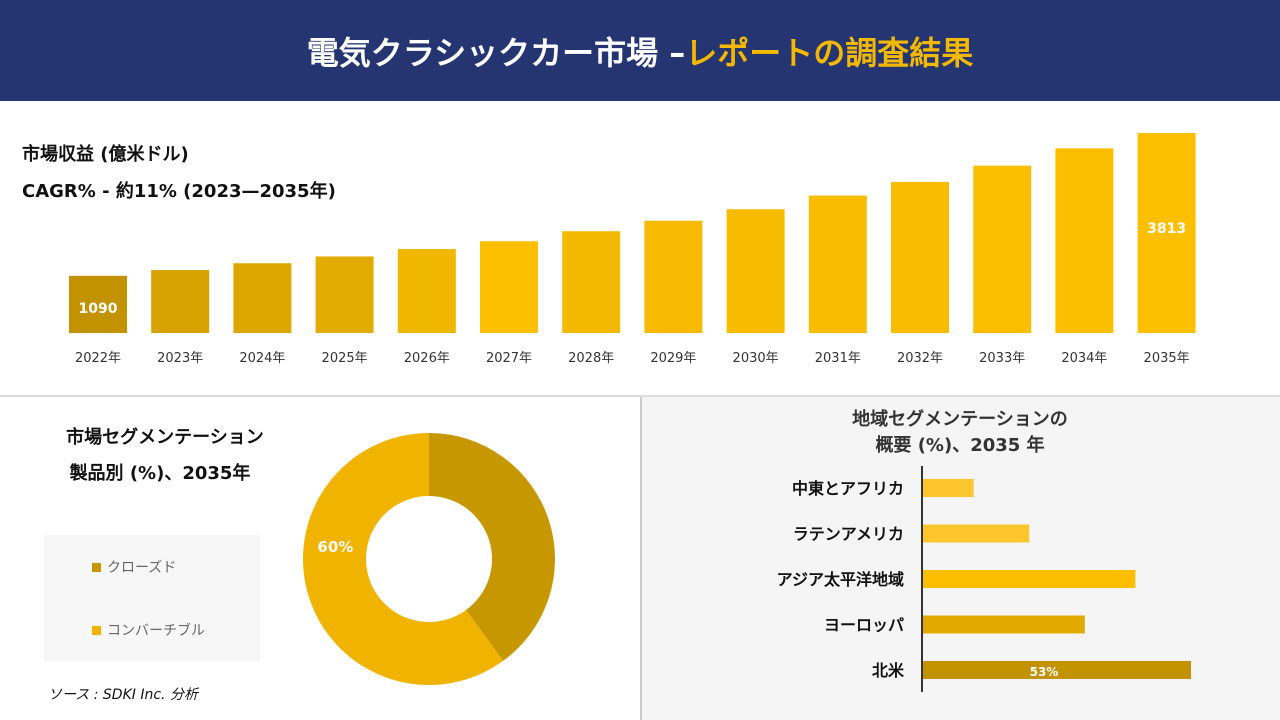  I want to click on pie-legend, so click(152, 598).